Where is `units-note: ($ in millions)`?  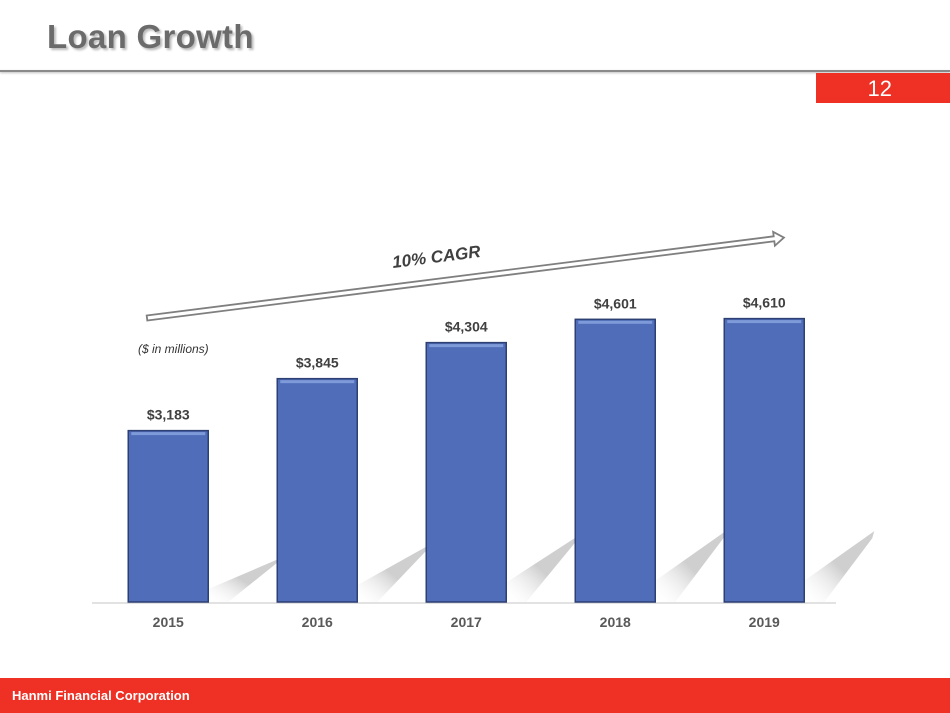 units-note: ($ in millions) is located at coordinates (173, 349).